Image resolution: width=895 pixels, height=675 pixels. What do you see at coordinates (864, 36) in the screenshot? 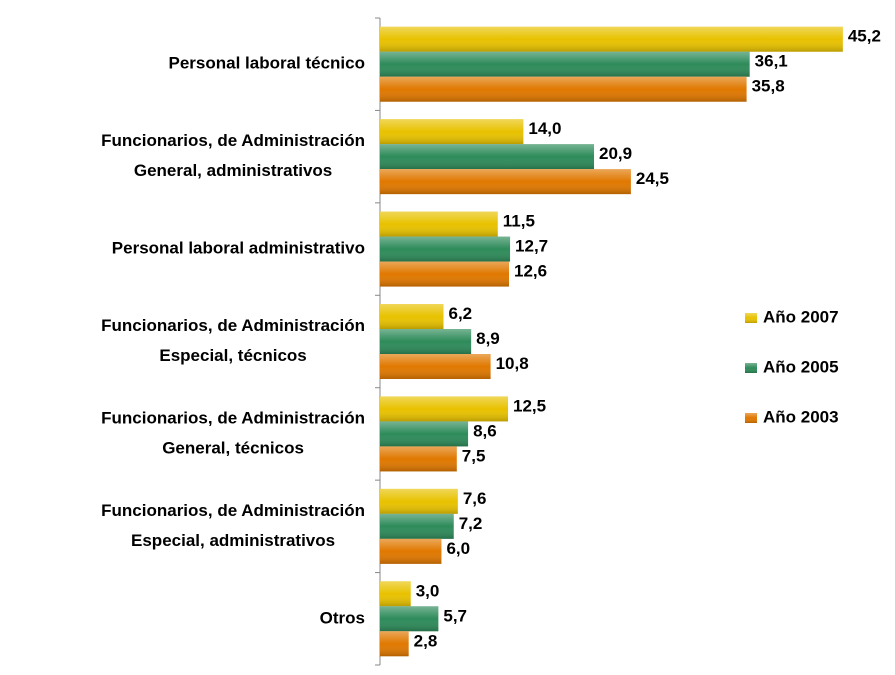
I see `value-label: 45,2` at bounding box center [864, 36].